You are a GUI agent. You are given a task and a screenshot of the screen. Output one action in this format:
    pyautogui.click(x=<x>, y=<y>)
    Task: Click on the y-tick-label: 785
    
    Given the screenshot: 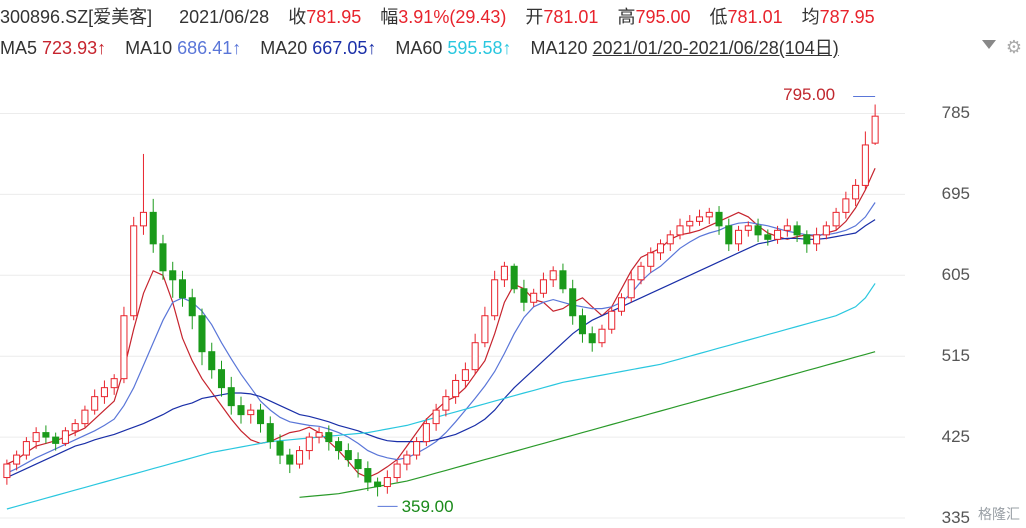 What is the action you would take?
    pyautogui.click(x=955, y=113)
    